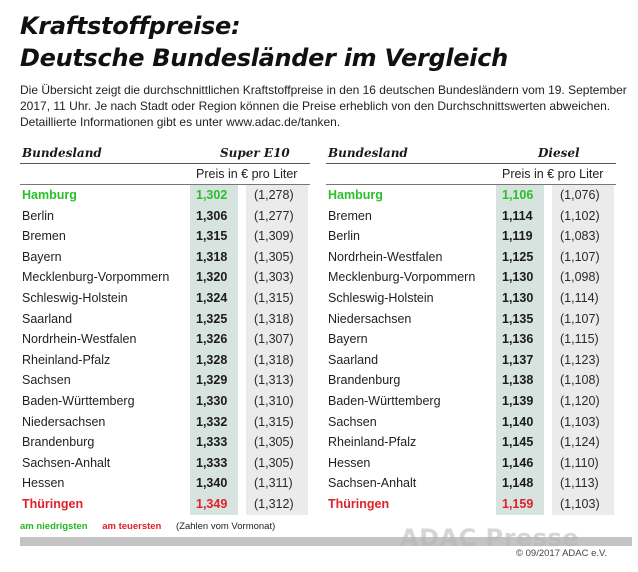  Describe the element at coordinates (580, 277) in the screenshot. I see `previous-price: (1,098)` at that location.